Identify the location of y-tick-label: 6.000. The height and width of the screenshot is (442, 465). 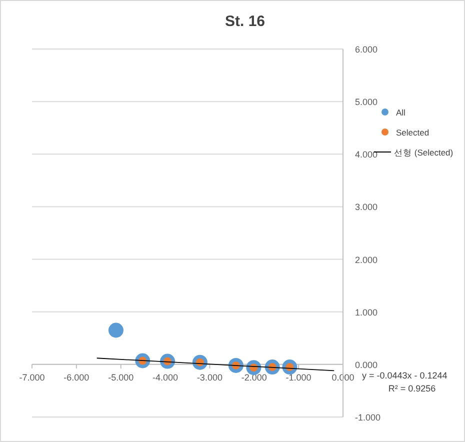
(366, 49).